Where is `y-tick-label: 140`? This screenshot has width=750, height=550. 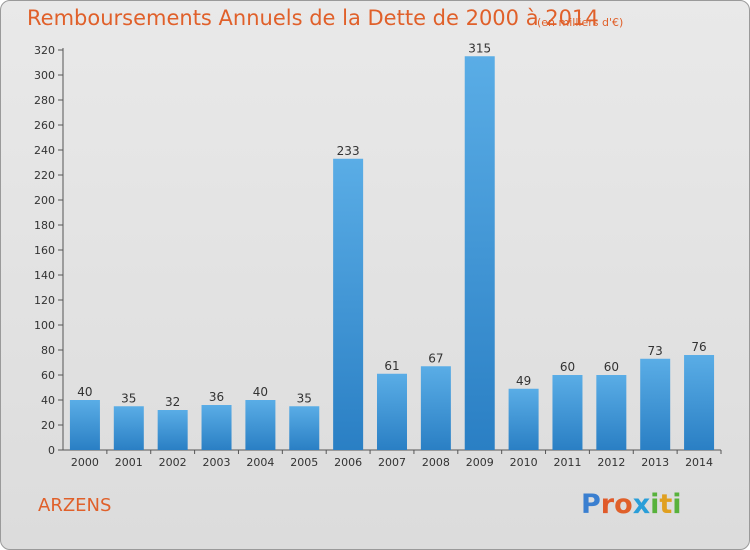
y-tick-label: 140 is located at coordinates (44, 275).